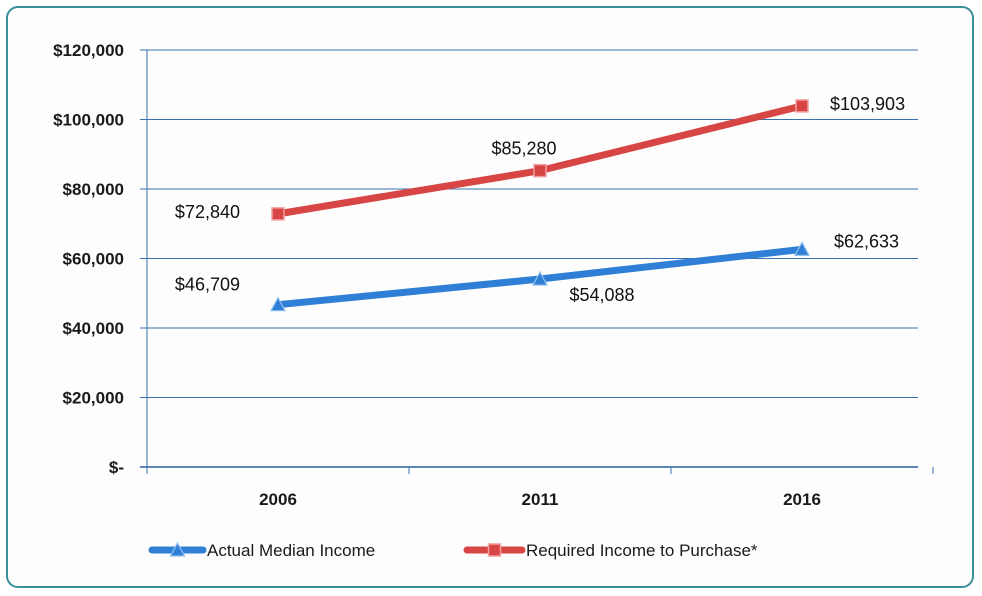 The image size is (982, 596). Describe the element at coordinates (601, 295) in the screenshot. I see `data-label: $54,088` at that location.